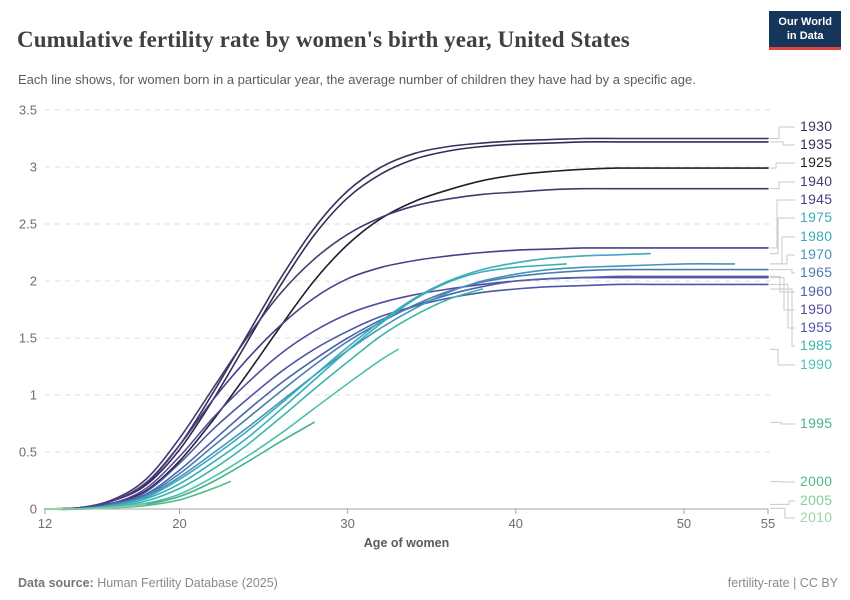 The width and height of the screenshot is (850, 600). I want to click on label-connector-1965, so click(782, 271).